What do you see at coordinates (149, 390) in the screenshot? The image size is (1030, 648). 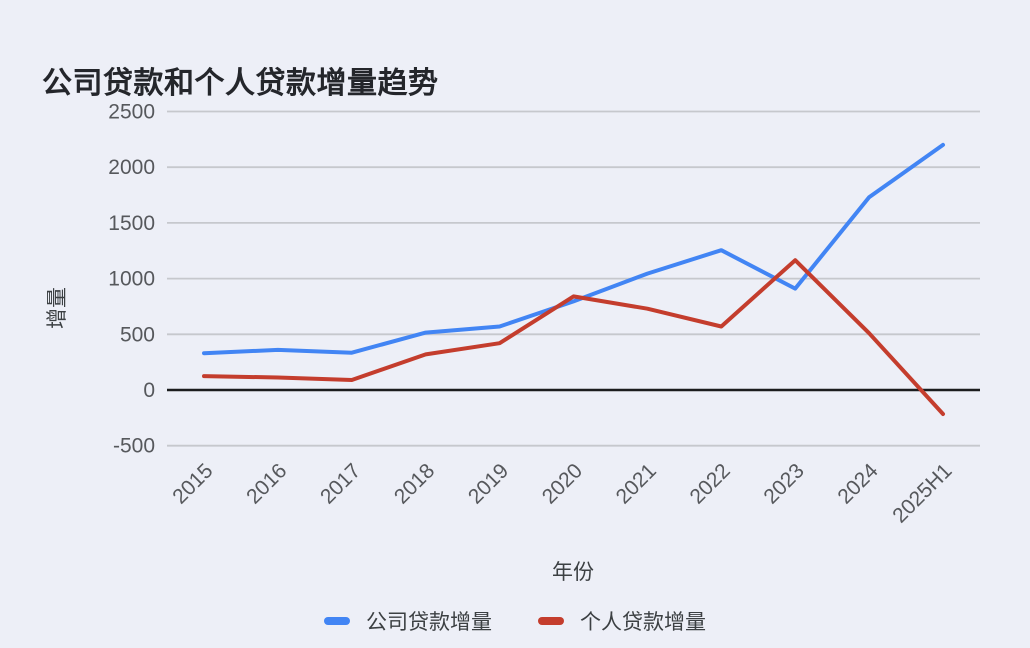 I see `y-tick-label: 0` at bounding box center [149, 390].